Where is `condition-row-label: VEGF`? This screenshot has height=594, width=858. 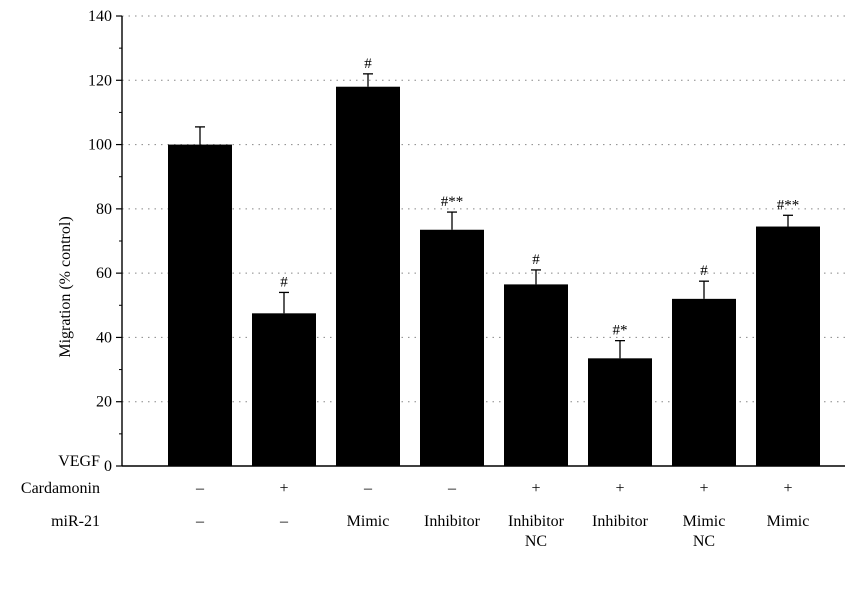
condition-row-label: VEGF is located at coordinates (79, 461).